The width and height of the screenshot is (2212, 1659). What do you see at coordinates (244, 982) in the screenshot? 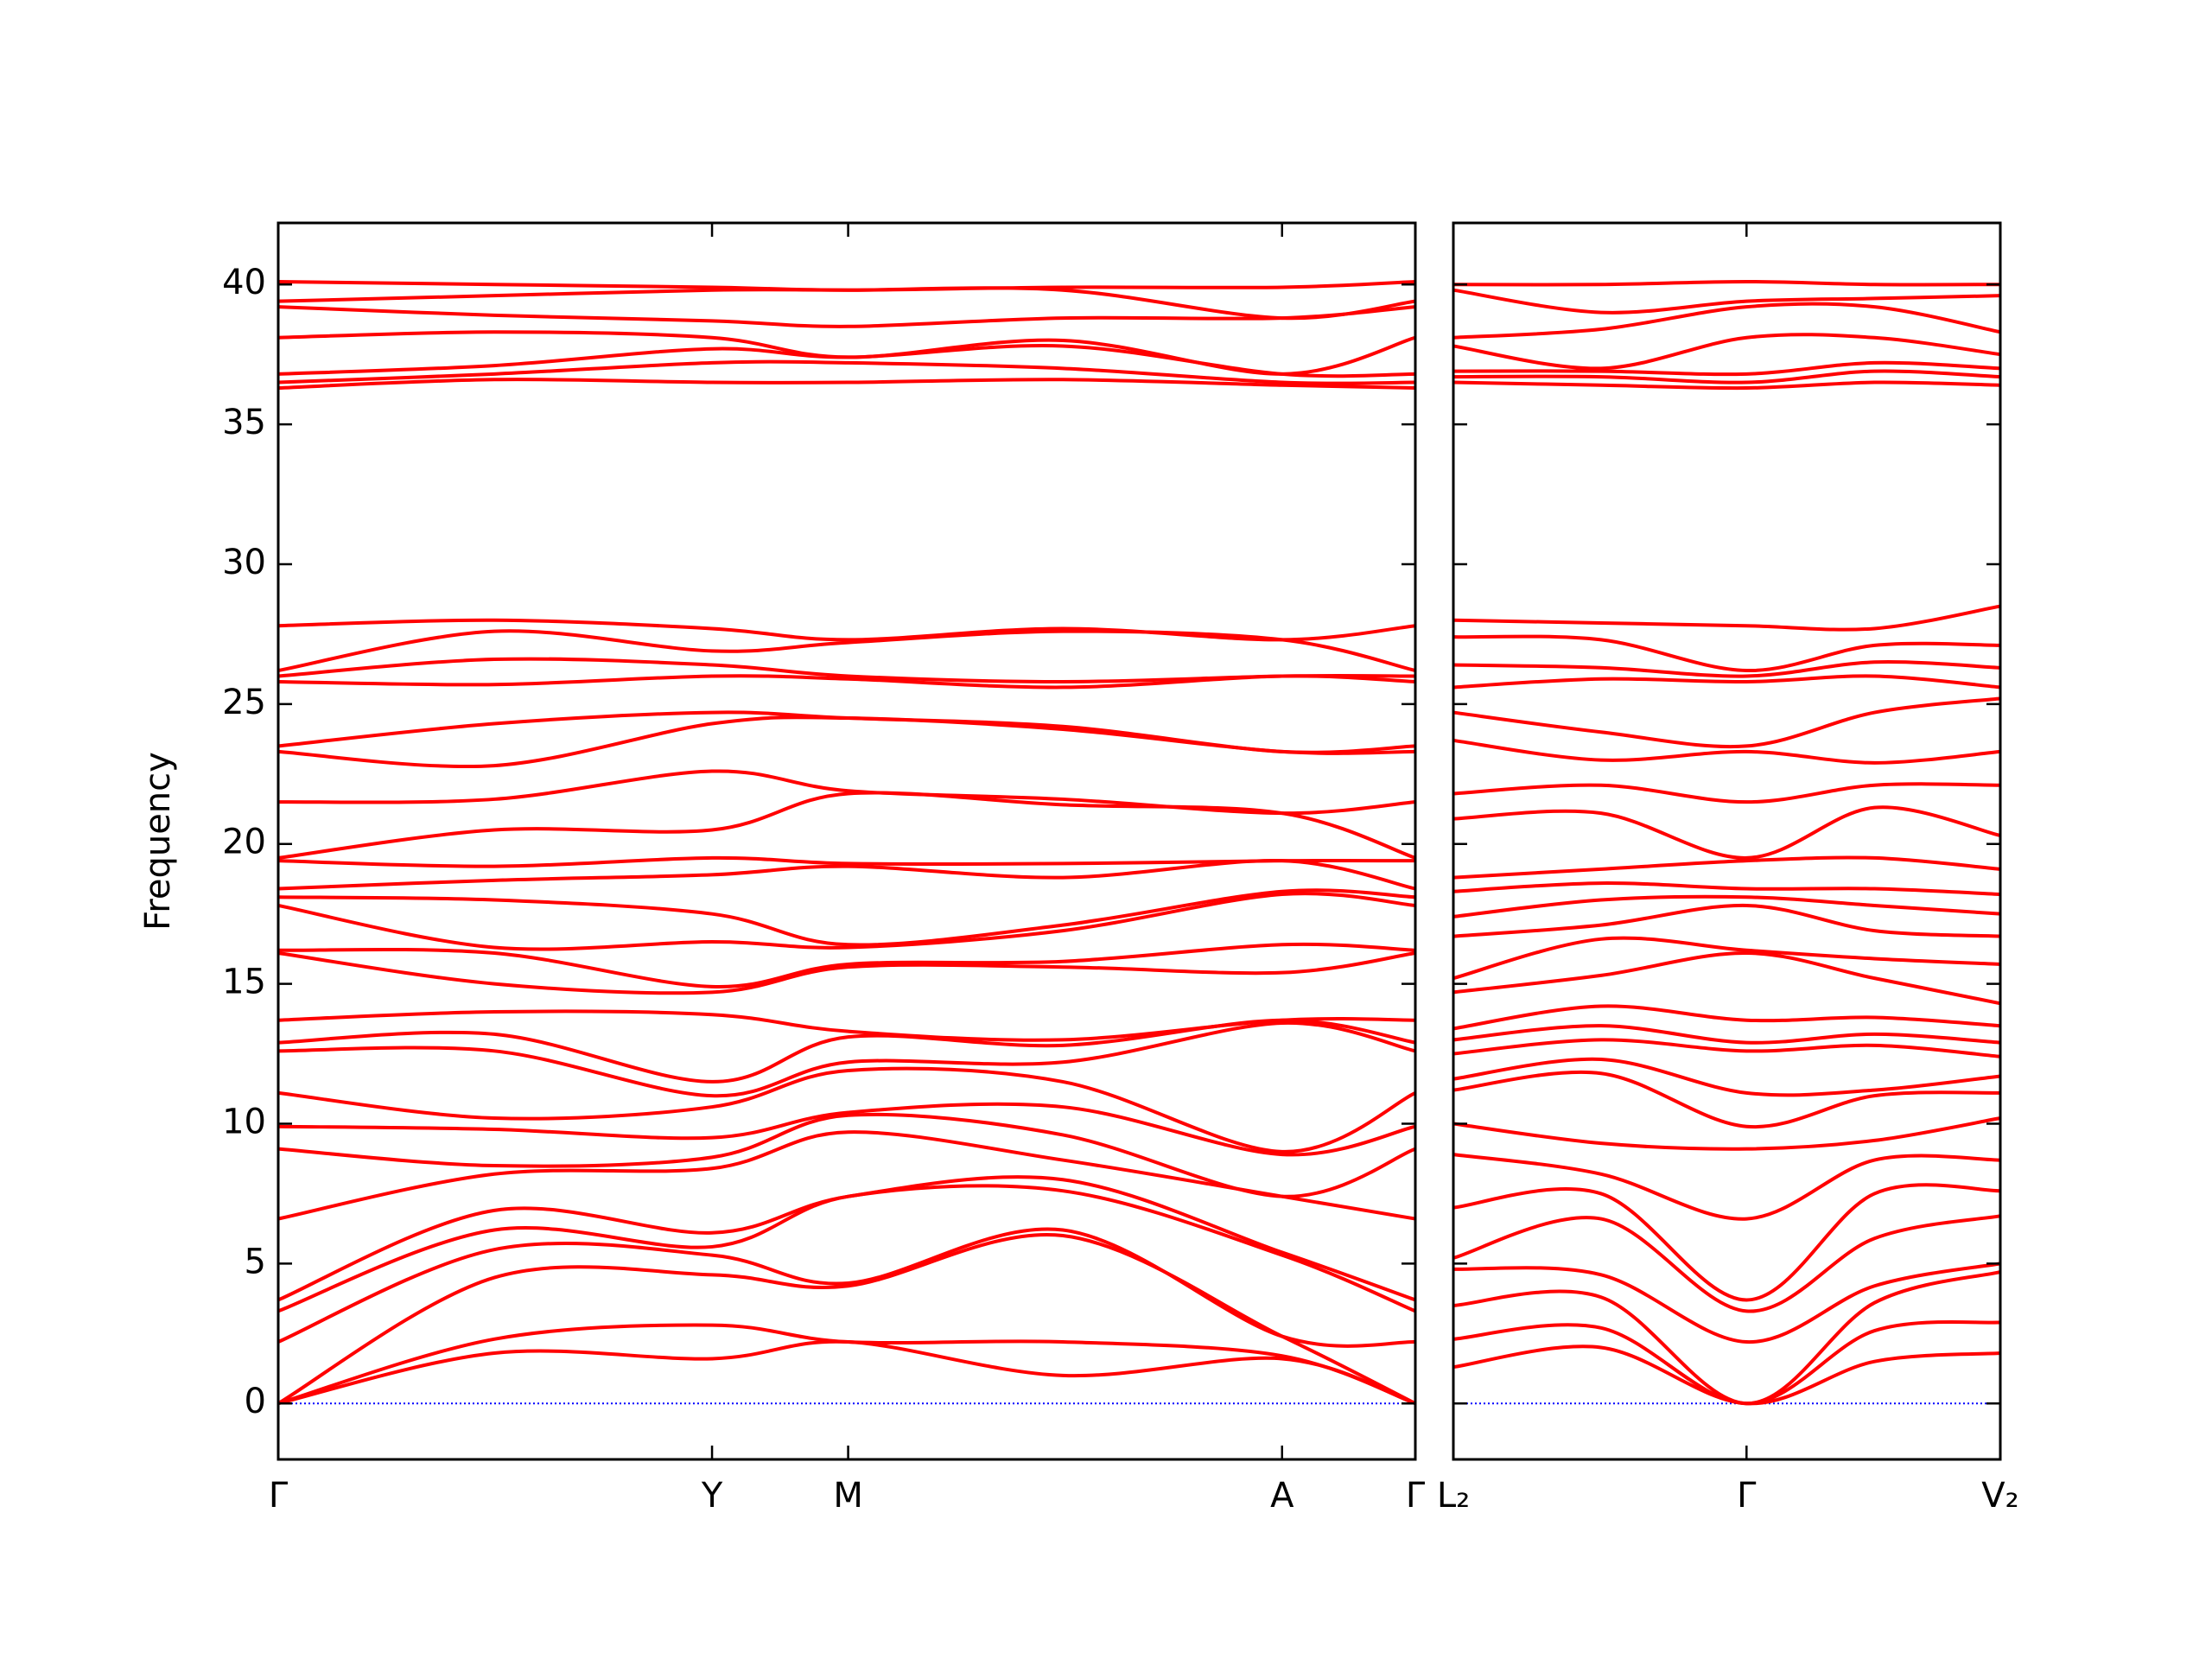
I see `y-tick-label: 15` at bounding box center [244, 982].